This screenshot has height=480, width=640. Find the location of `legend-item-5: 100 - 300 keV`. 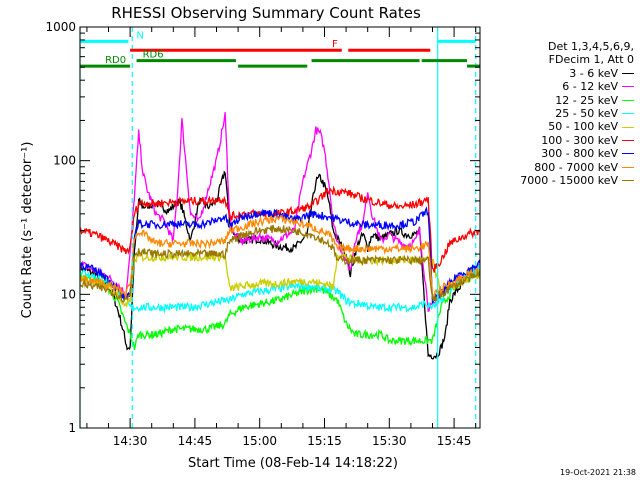

legend-item-5: 100 - 300 keV is located at coordinates (556, 140).